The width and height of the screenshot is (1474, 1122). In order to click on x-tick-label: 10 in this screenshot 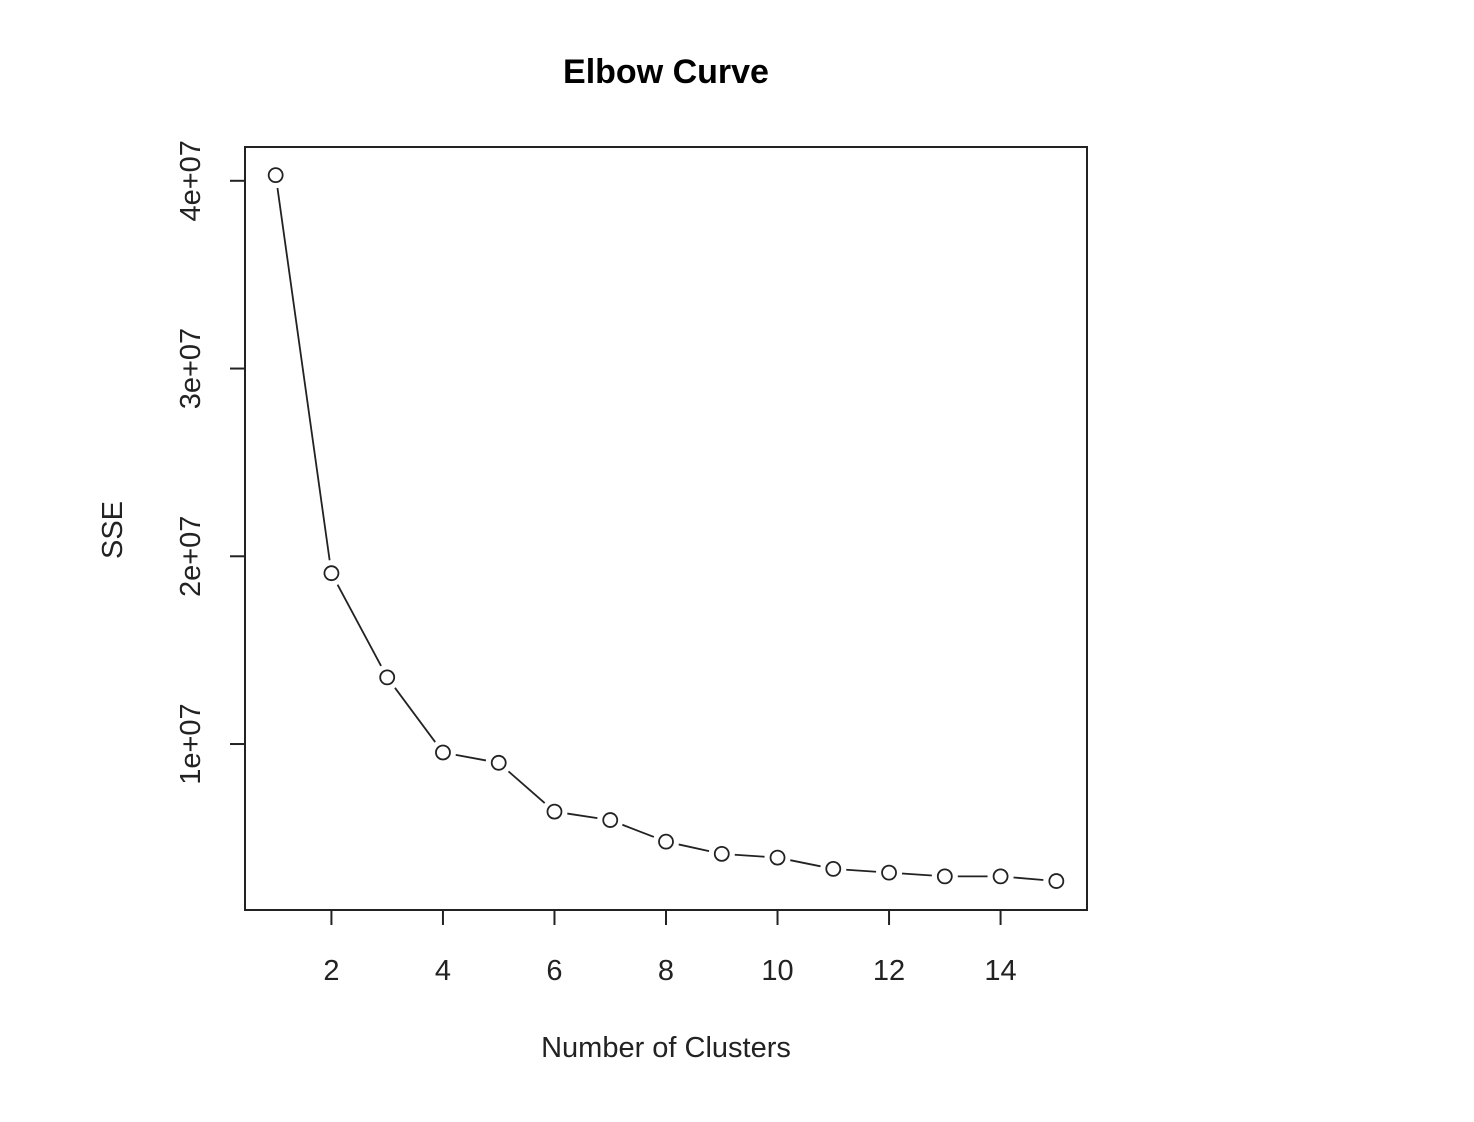, I will do `click(777, 971)`.